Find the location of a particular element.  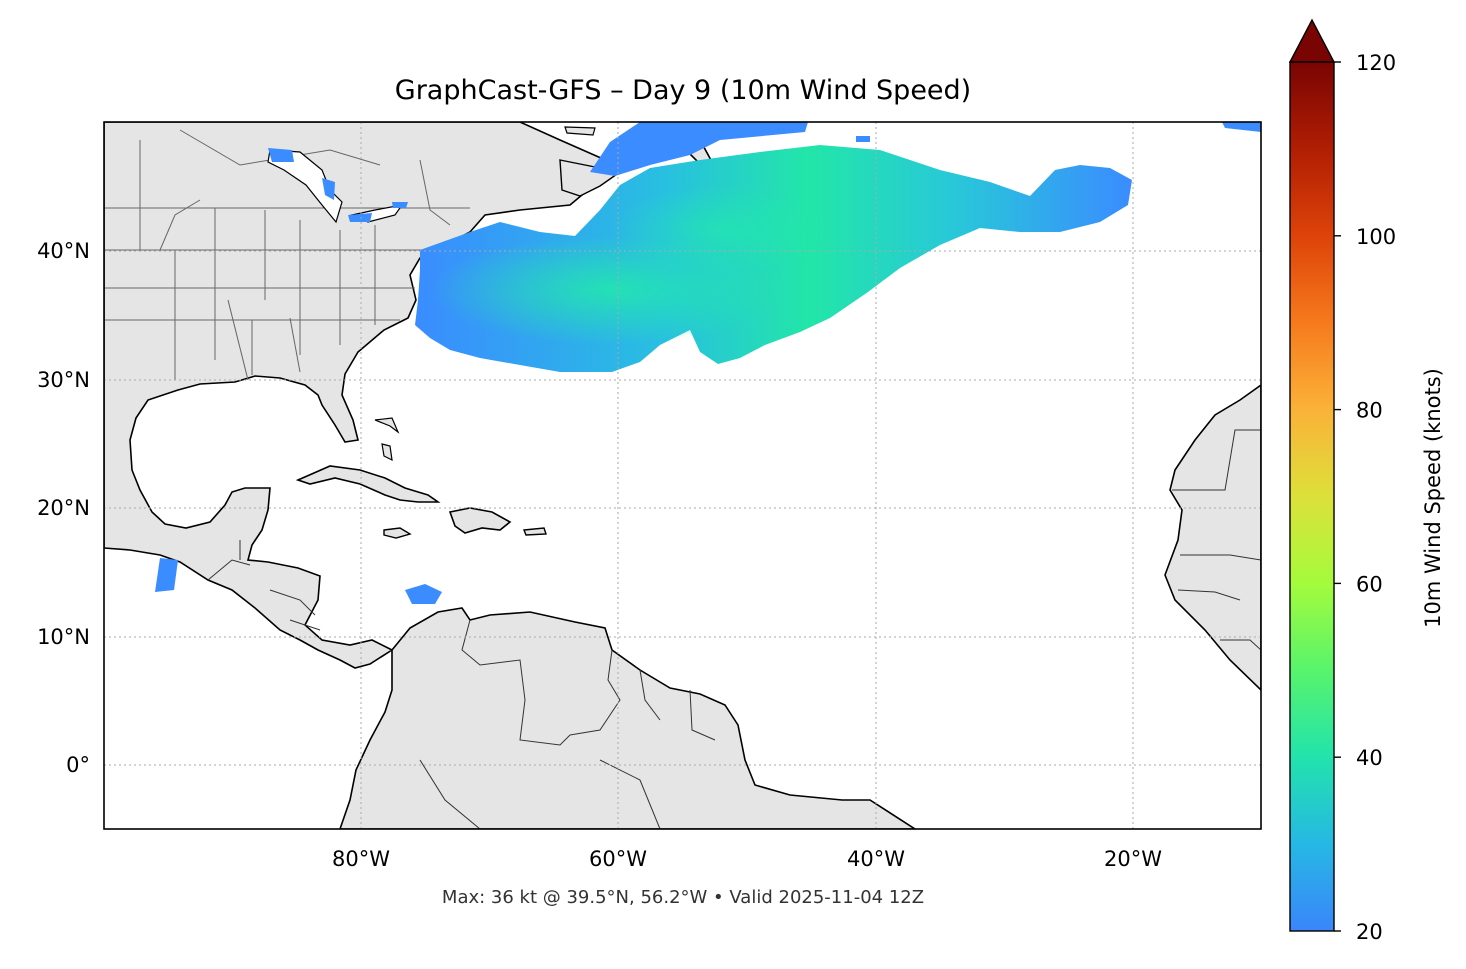

colorbar-tick-label: 60 is located at coordinates (1369, 584).